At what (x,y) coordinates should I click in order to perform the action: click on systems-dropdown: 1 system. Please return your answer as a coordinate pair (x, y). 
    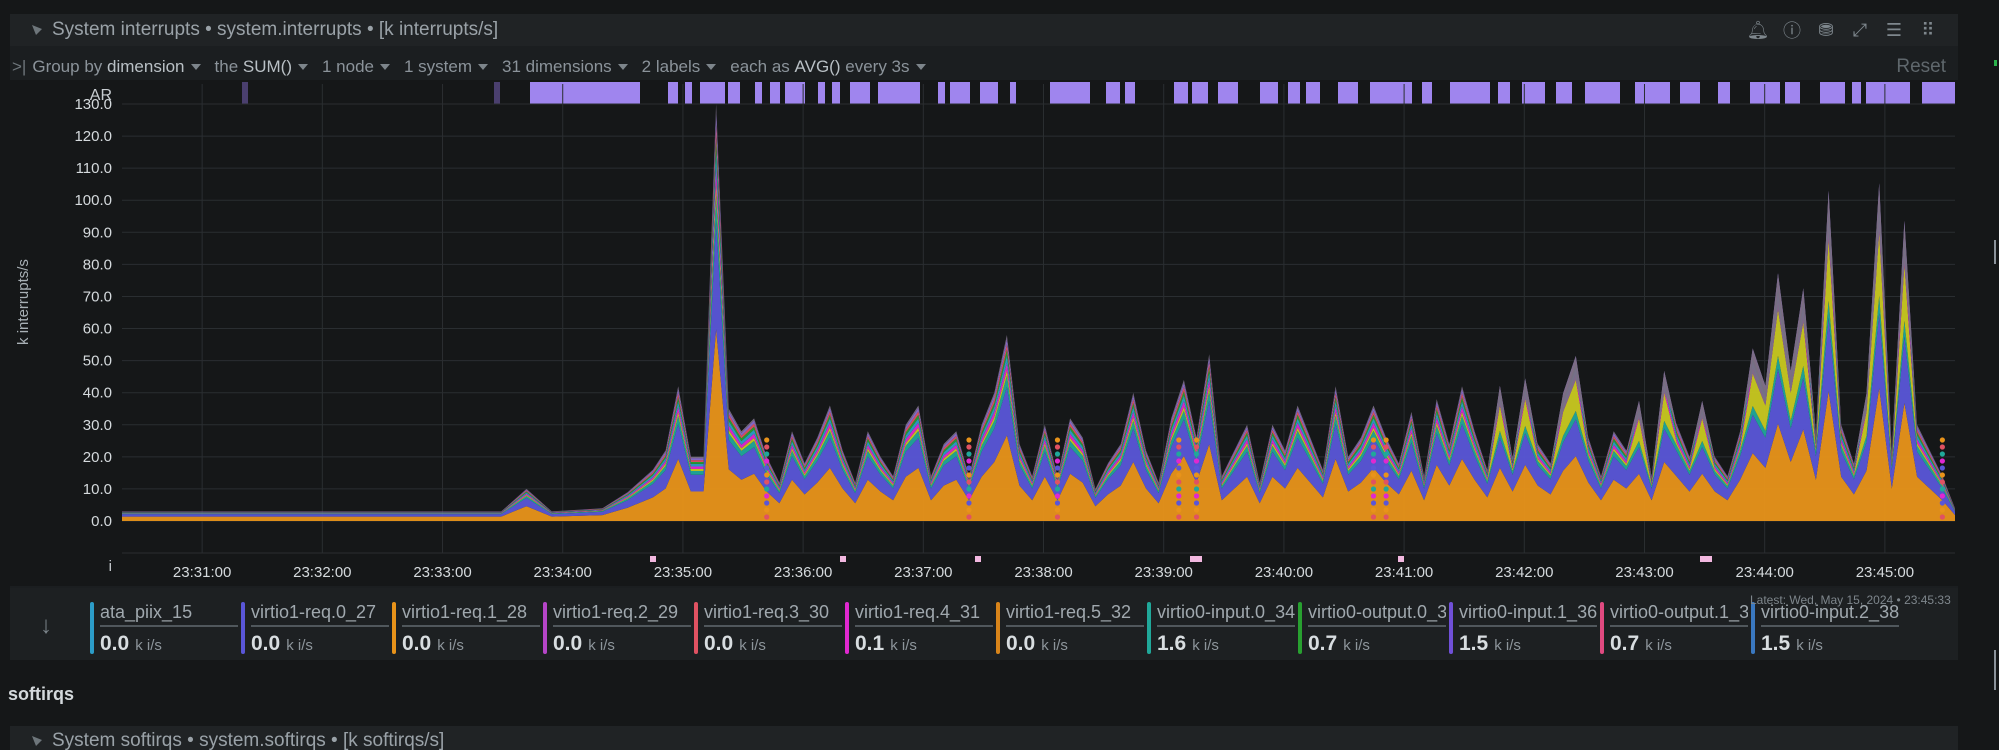
    Looking at the image, I should click on (446, 67).